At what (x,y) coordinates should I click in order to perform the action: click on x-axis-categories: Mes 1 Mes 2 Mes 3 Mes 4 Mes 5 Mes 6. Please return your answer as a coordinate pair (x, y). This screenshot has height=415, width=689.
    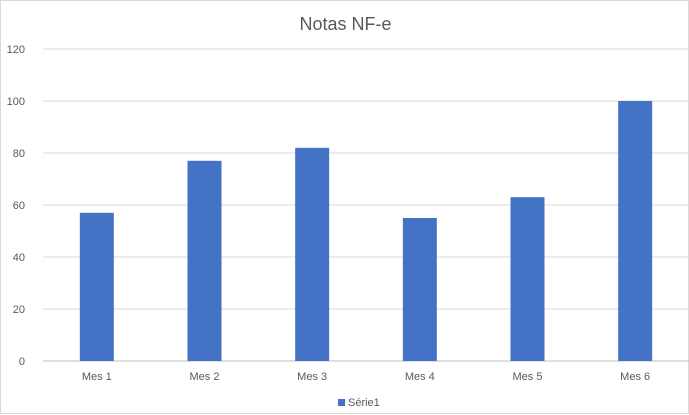
    Looking at the image, I should click on (366, 377).